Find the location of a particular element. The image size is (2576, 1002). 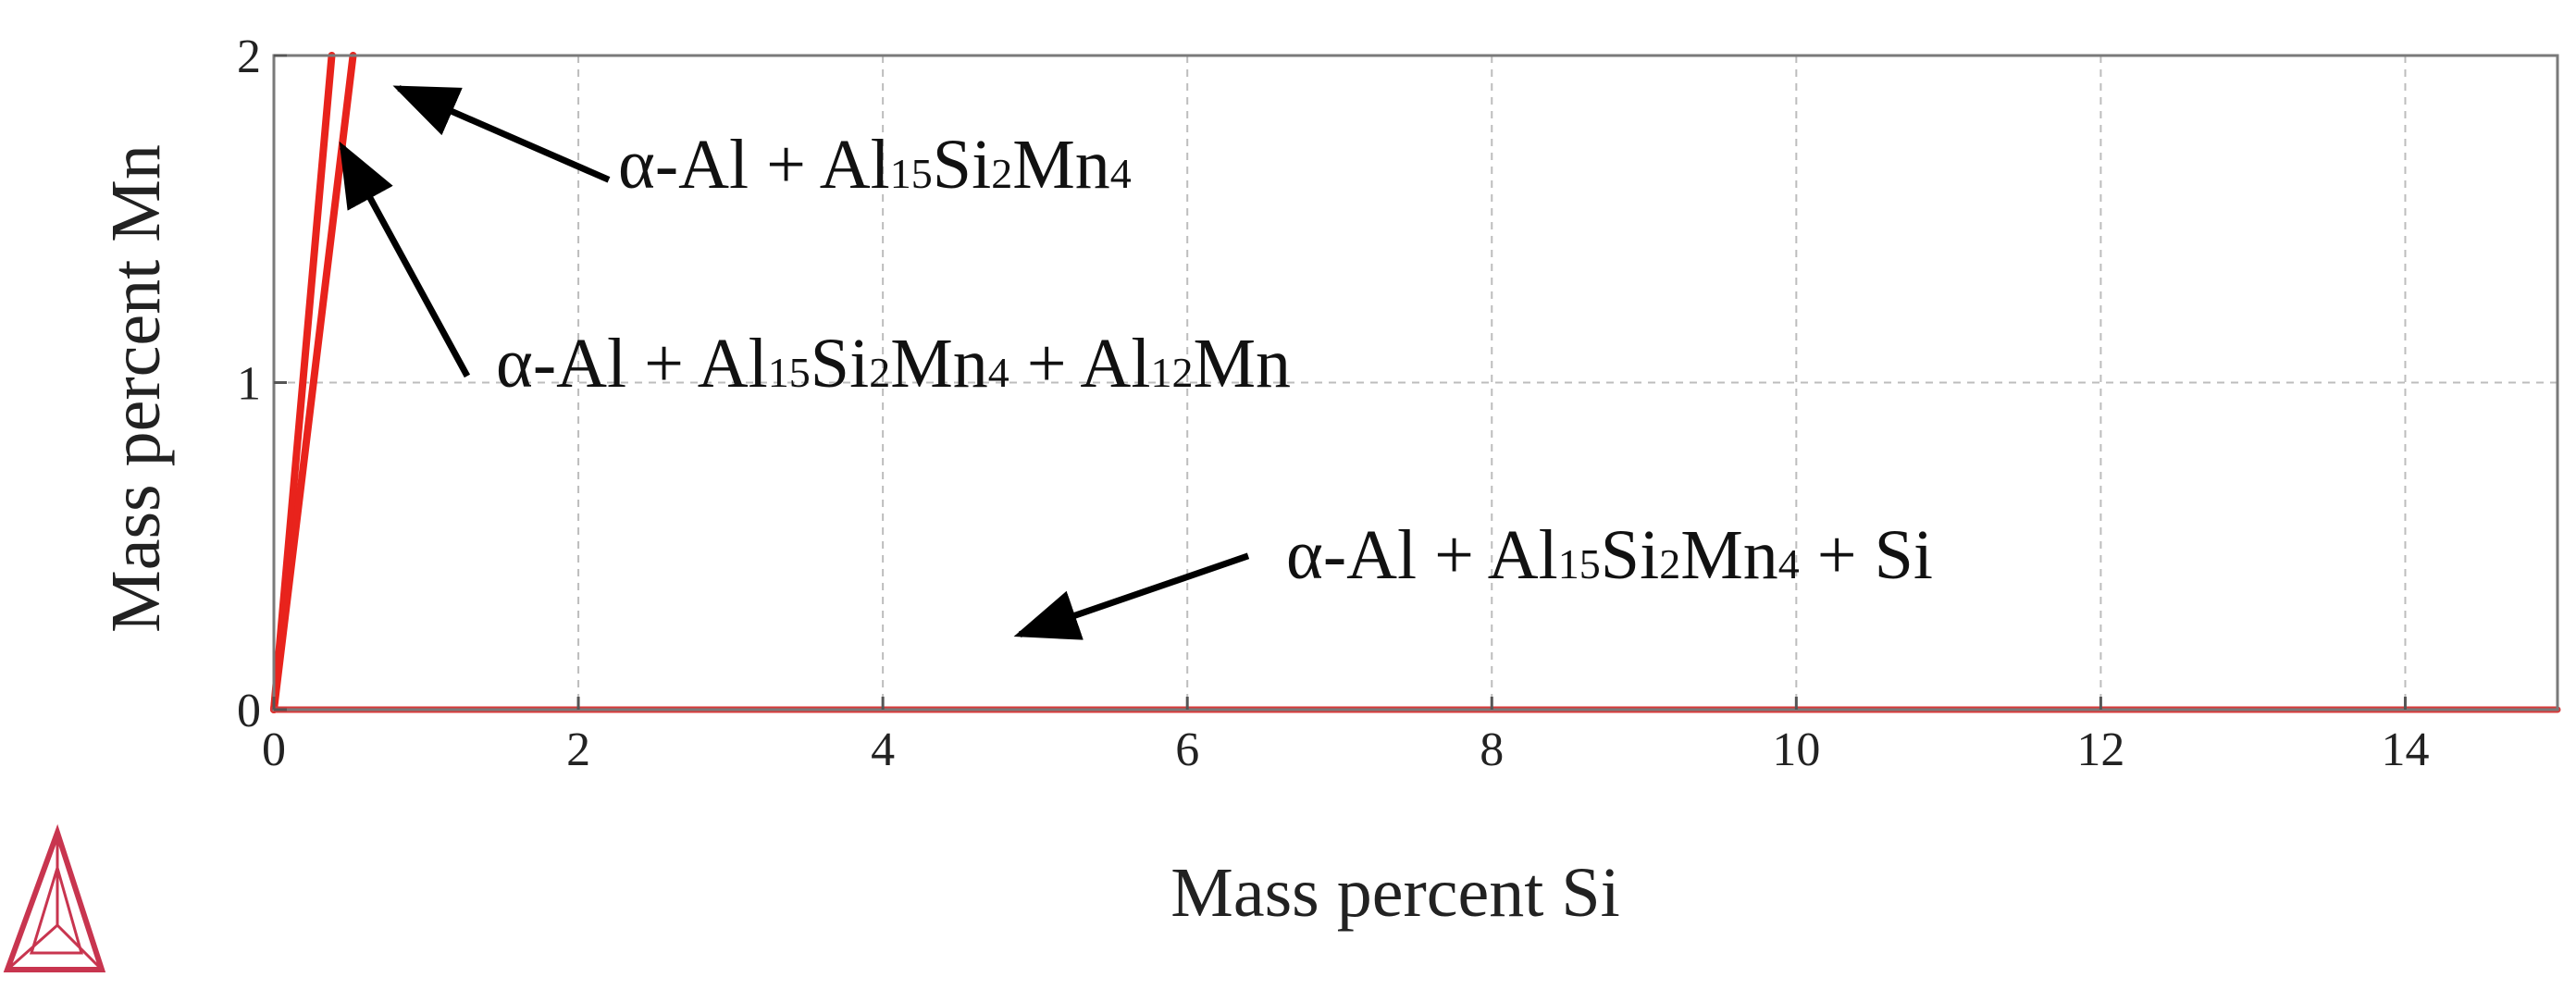

x-axis-title: Mass percent Si is located at coordinates (1394, 893).